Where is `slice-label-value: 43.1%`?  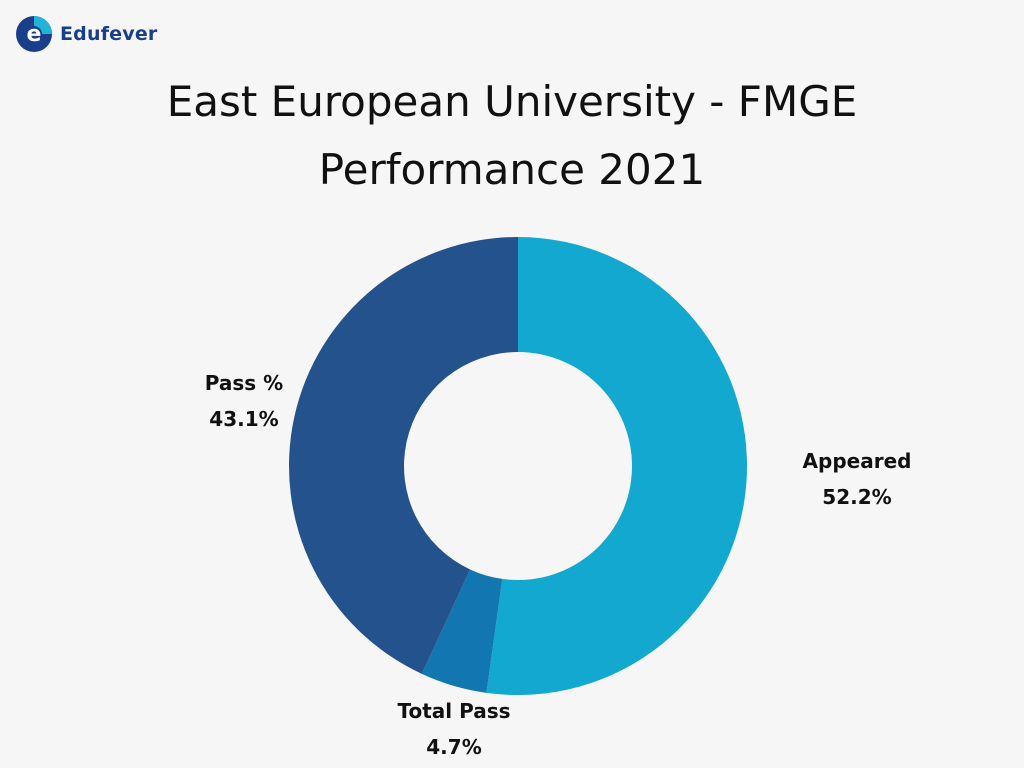
slice-label-value: 43.1% is located at coordinates (243, 419).